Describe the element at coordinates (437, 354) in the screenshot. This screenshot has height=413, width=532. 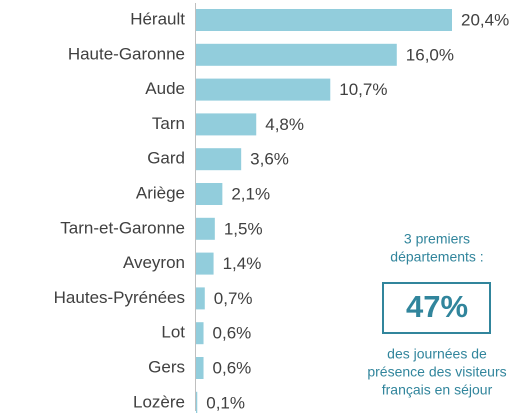
I see `annotation-caption: des journées de` at that location.